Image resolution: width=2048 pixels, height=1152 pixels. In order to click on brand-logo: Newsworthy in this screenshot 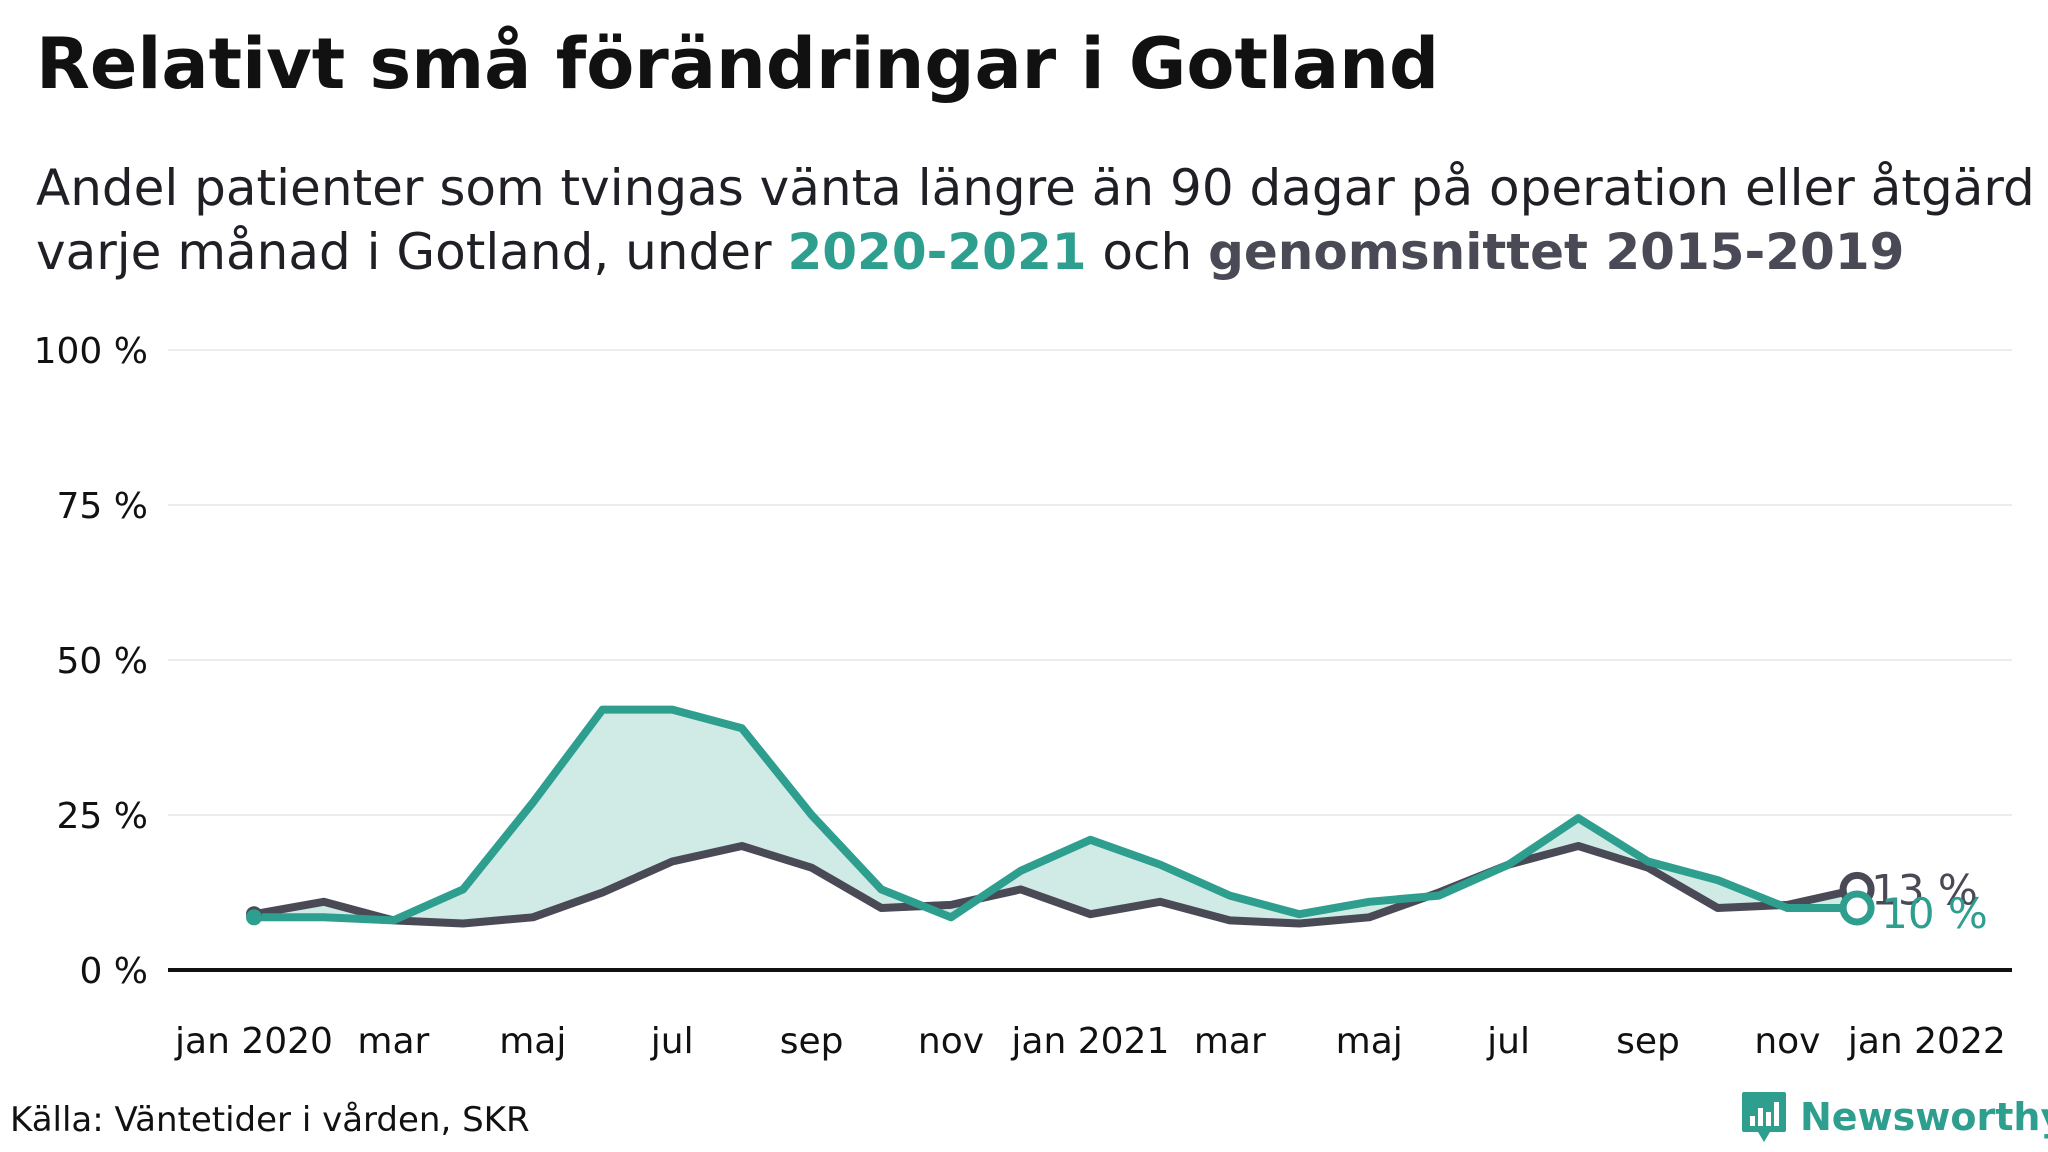, I will do `click(1894, 1117)`.